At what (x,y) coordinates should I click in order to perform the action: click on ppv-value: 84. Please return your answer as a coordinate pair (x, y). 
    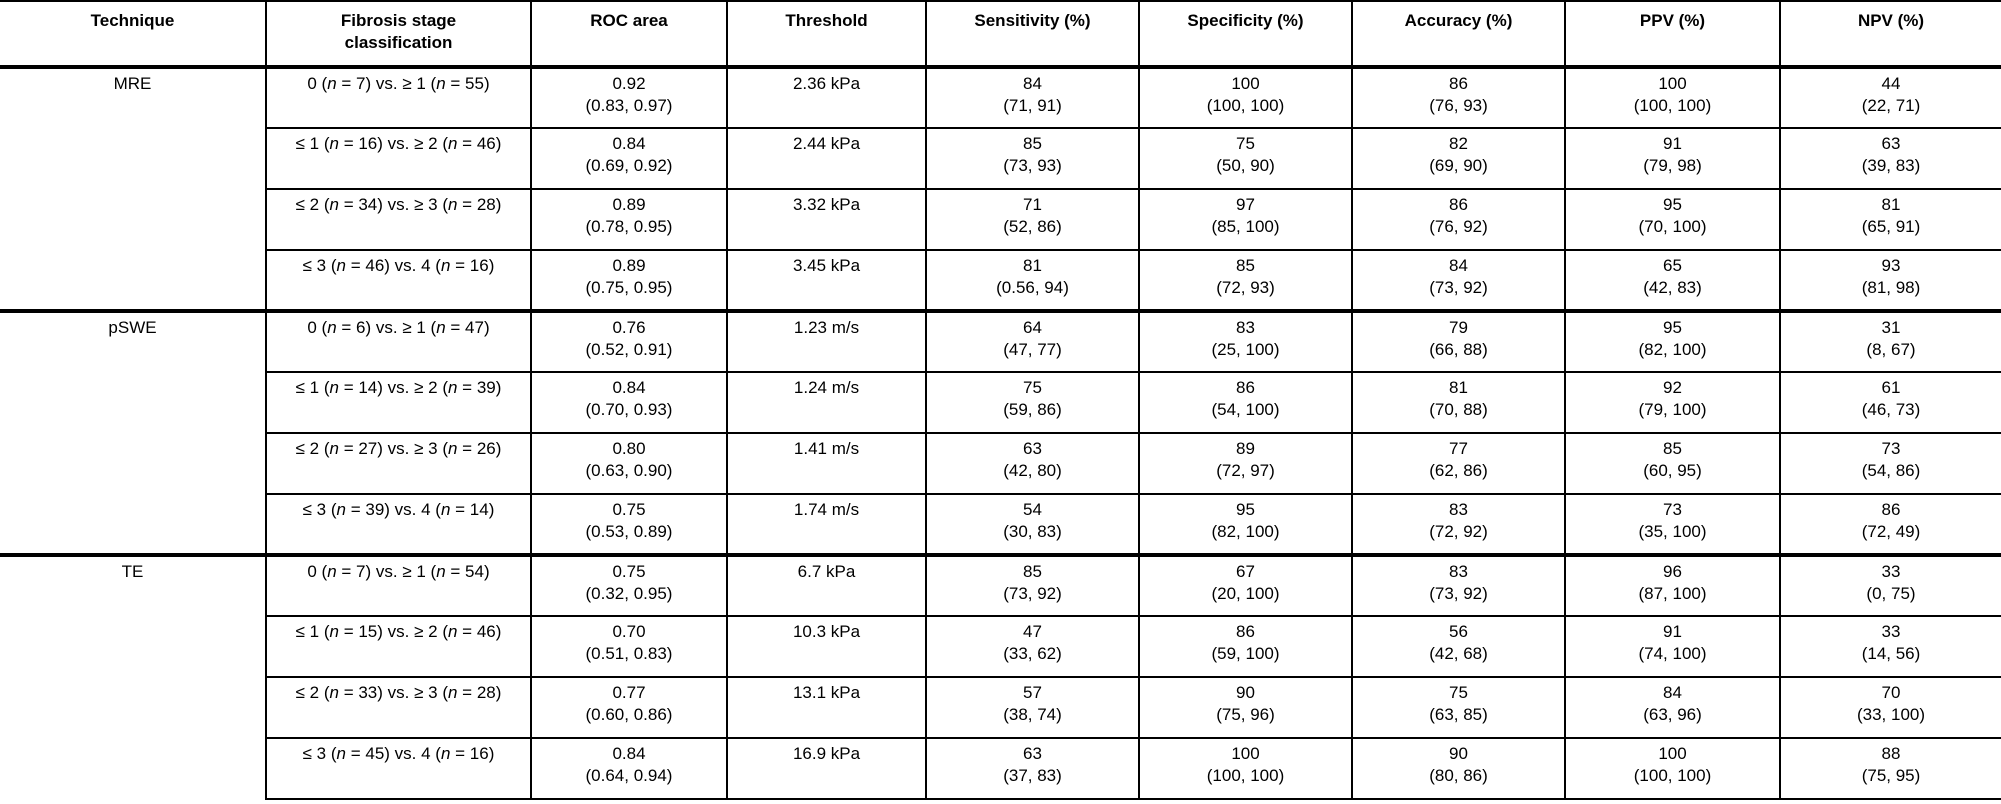
    Looking at the image, I should click on (1672, 692).